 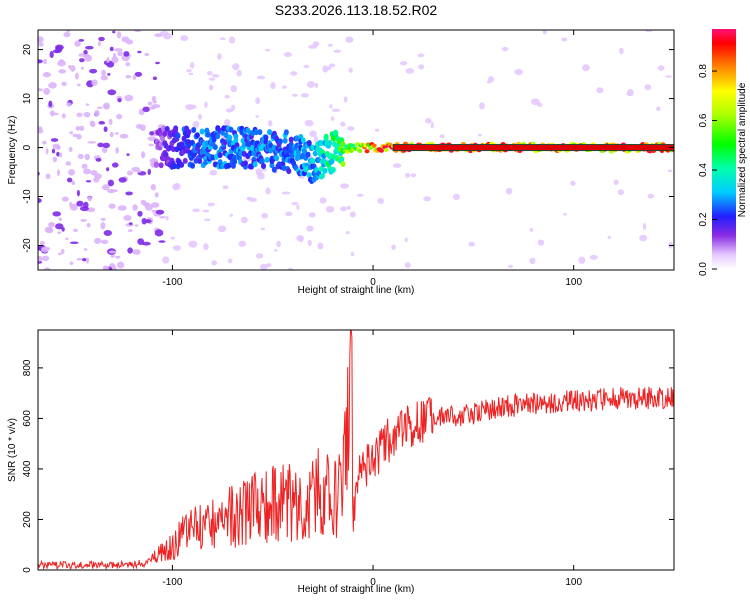 What do you see at coordinates (27, 519) in the screenshot?
I see `y-tick-label: 200` at bounding box center [27, 519].